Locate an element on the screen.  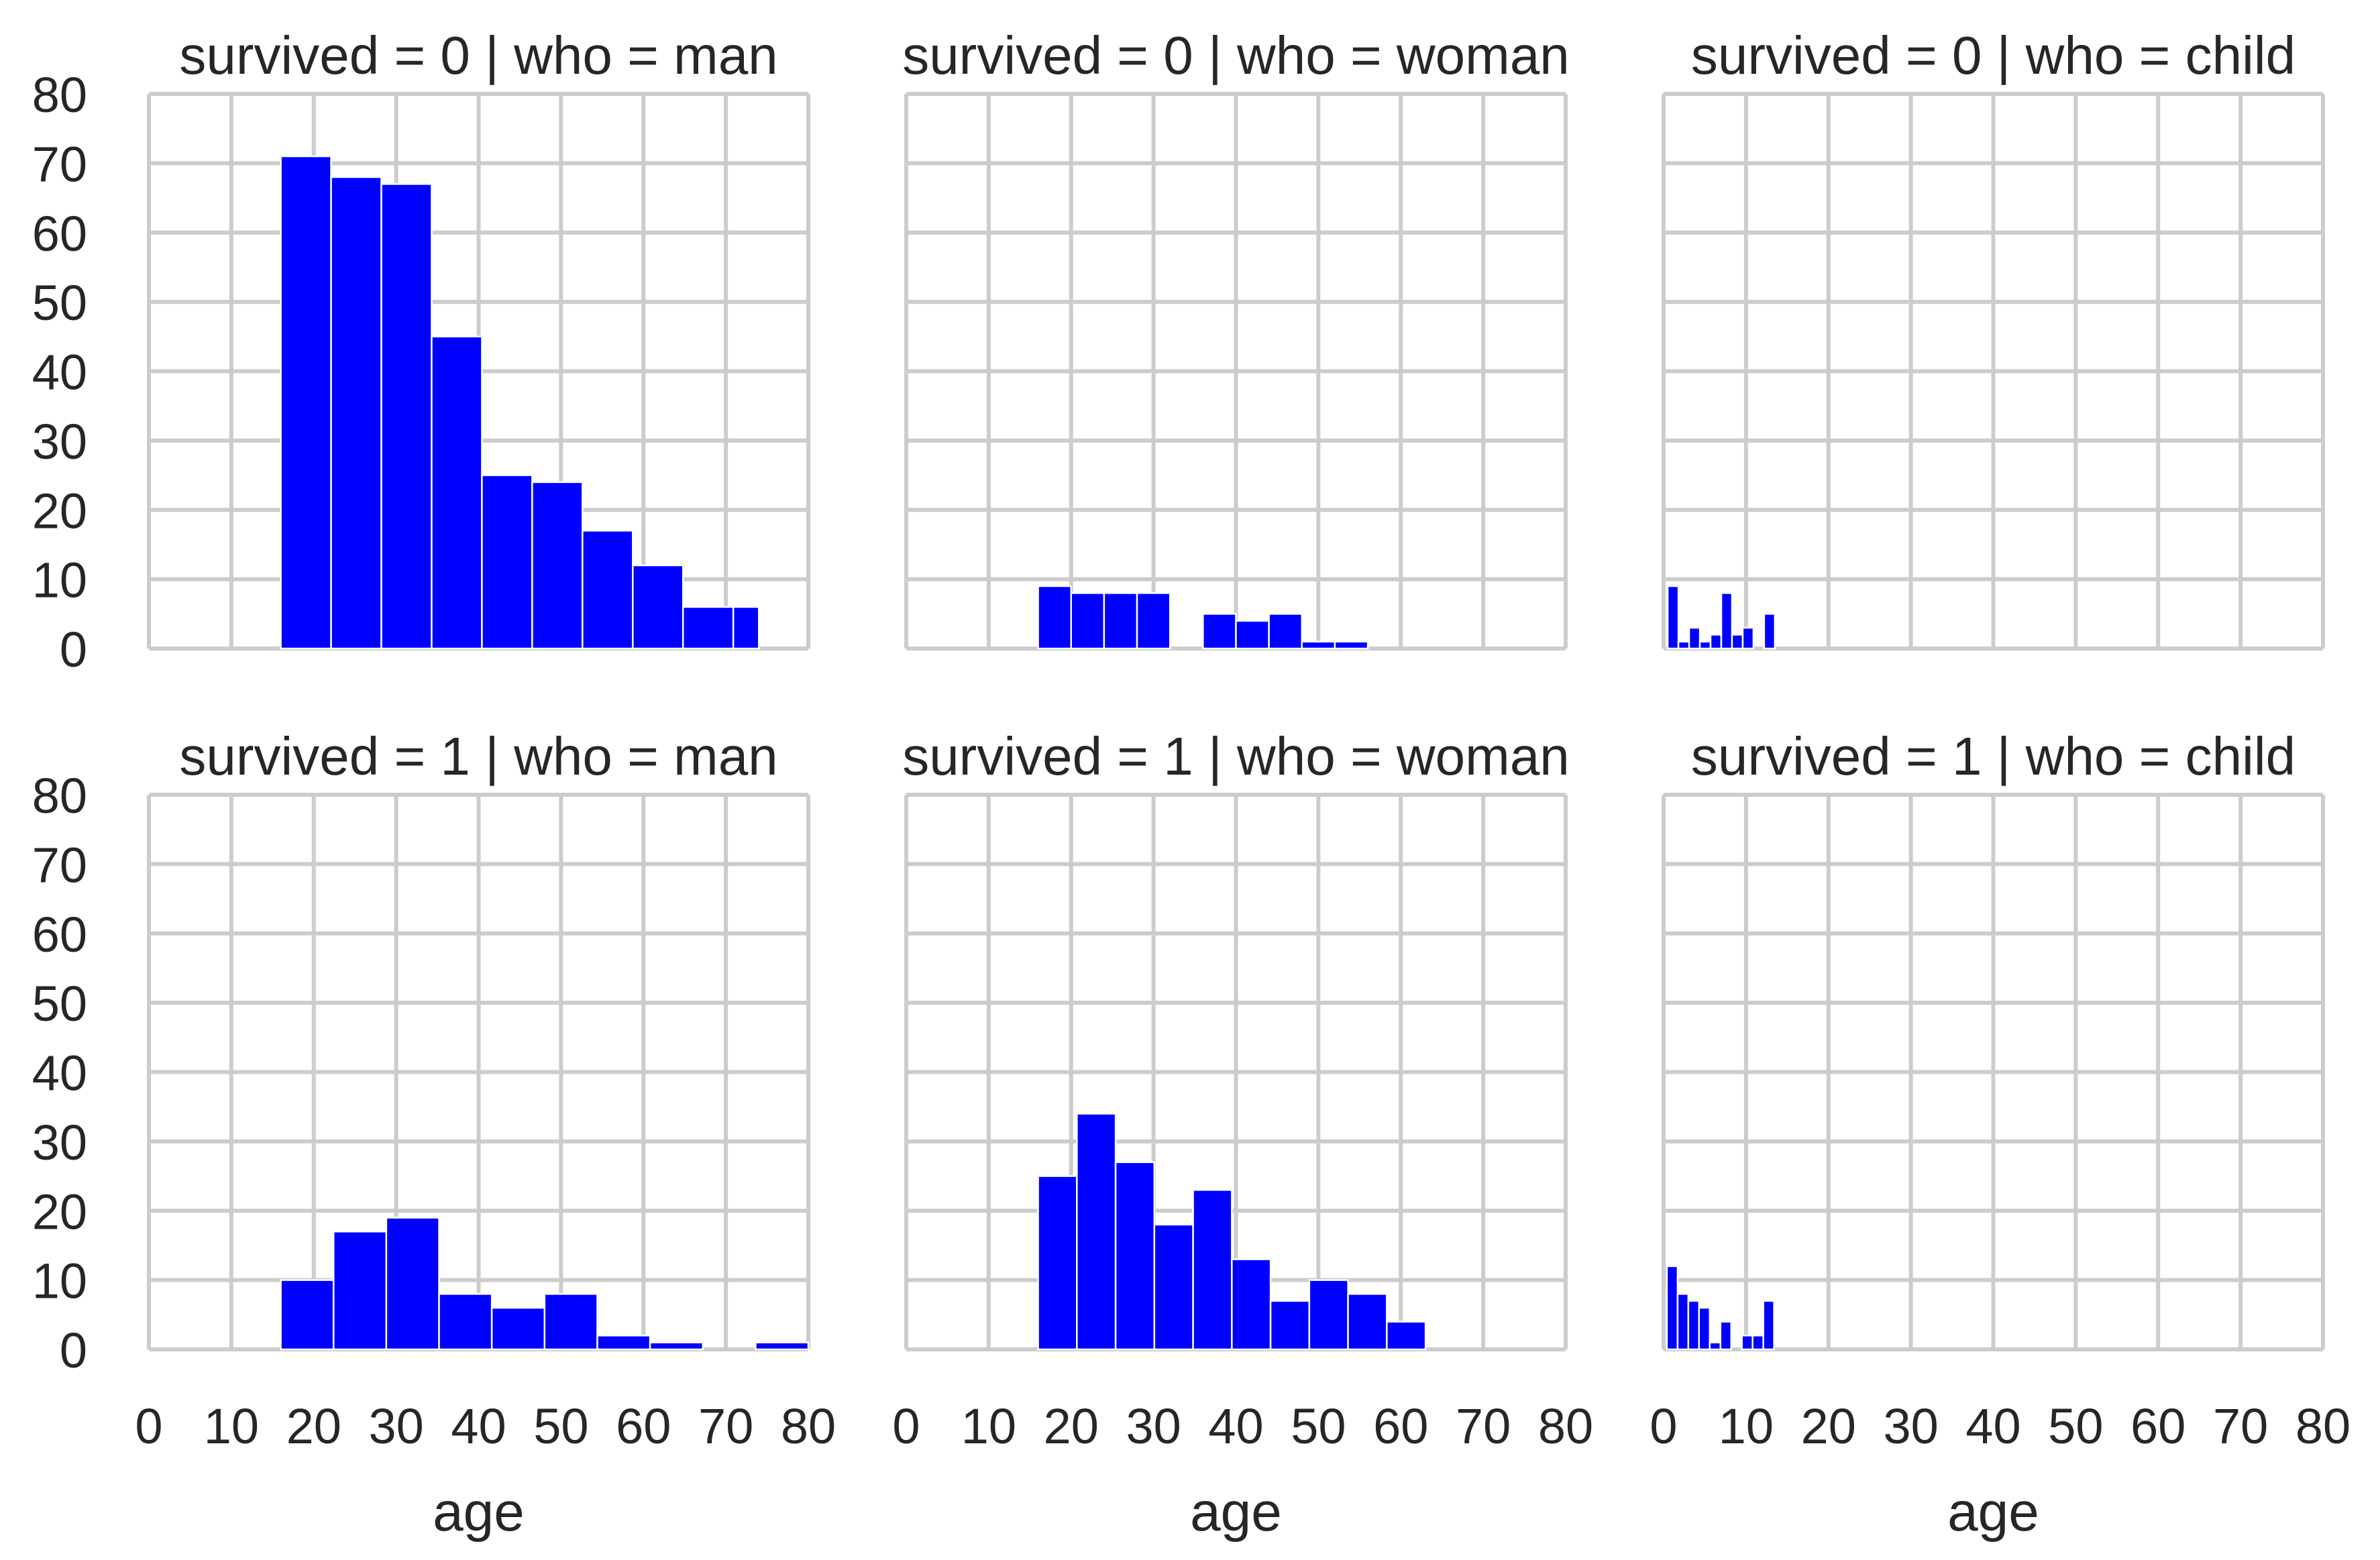
facet-title: survived = 1 | who = woman is located at coordinates (1236, 756).